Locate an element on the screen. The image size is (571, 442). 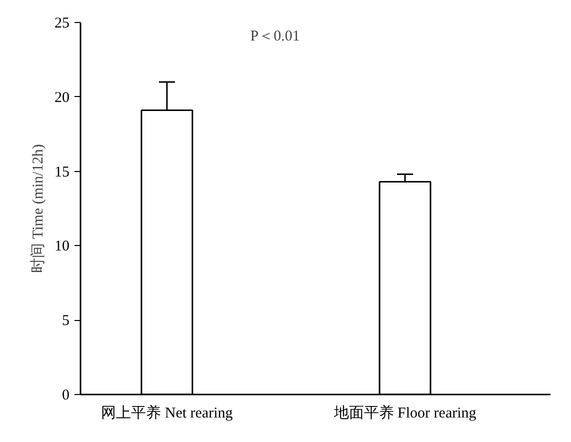
y-tick-label: 5 is located at coordinates (66, 321).